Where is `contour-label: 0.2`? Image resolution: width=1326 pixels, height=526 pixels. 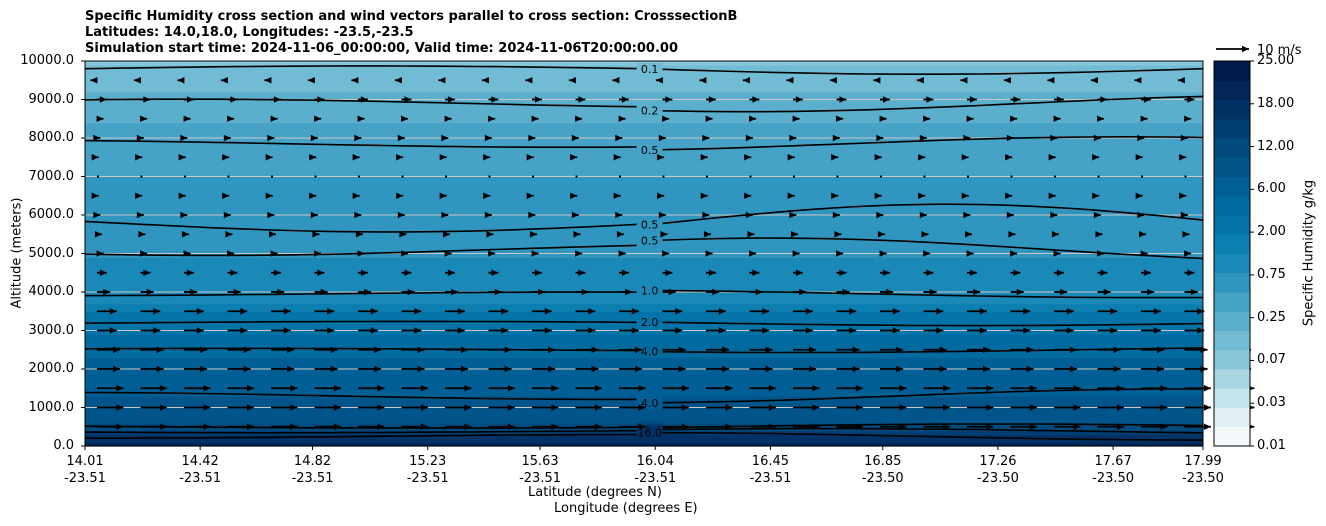
contour-label: 0.2 is located at coordinates (650, 110).